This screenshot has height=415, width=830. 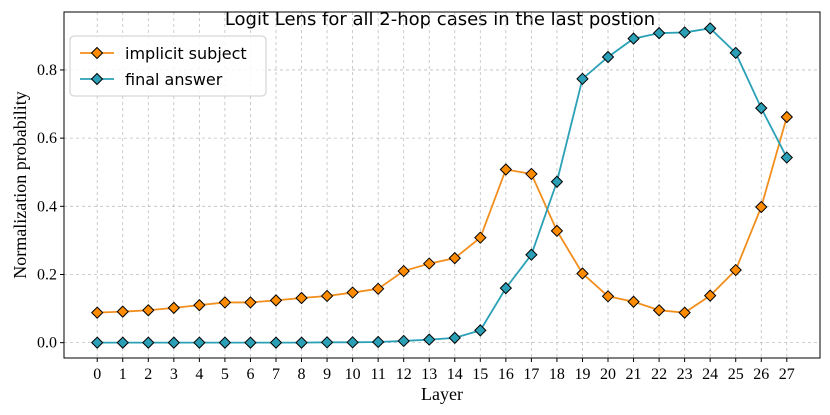 I want to click on x-tick-label: 27, so click(x=787, y=374).